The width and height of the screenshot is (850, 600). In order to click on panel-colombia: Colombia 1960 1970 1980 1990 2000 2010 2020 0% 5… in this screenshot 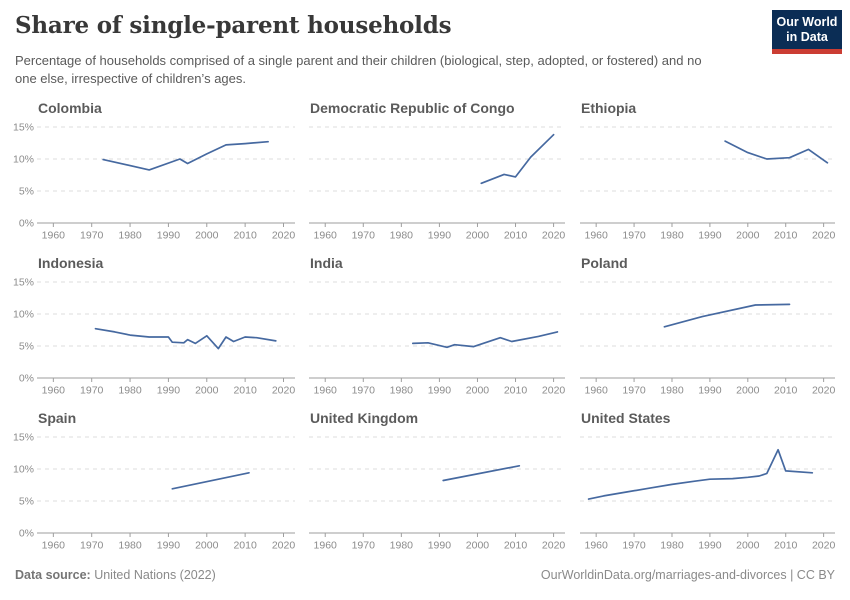, I will do `click(154, 170)`.